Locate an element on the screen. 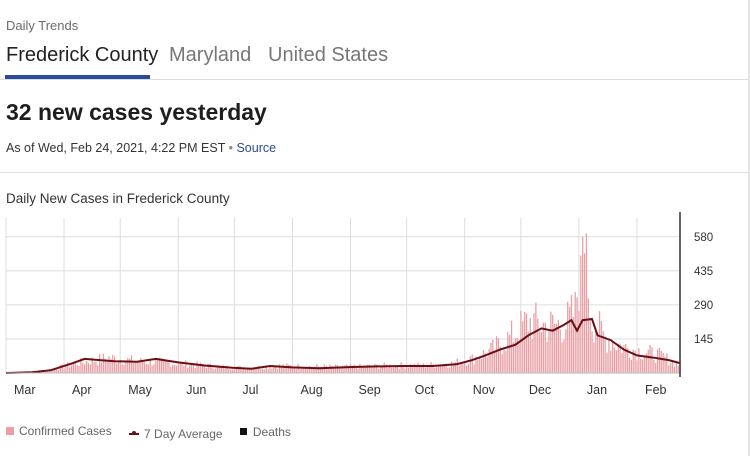  legend-swatch-line is located at coordinates (134, 433).